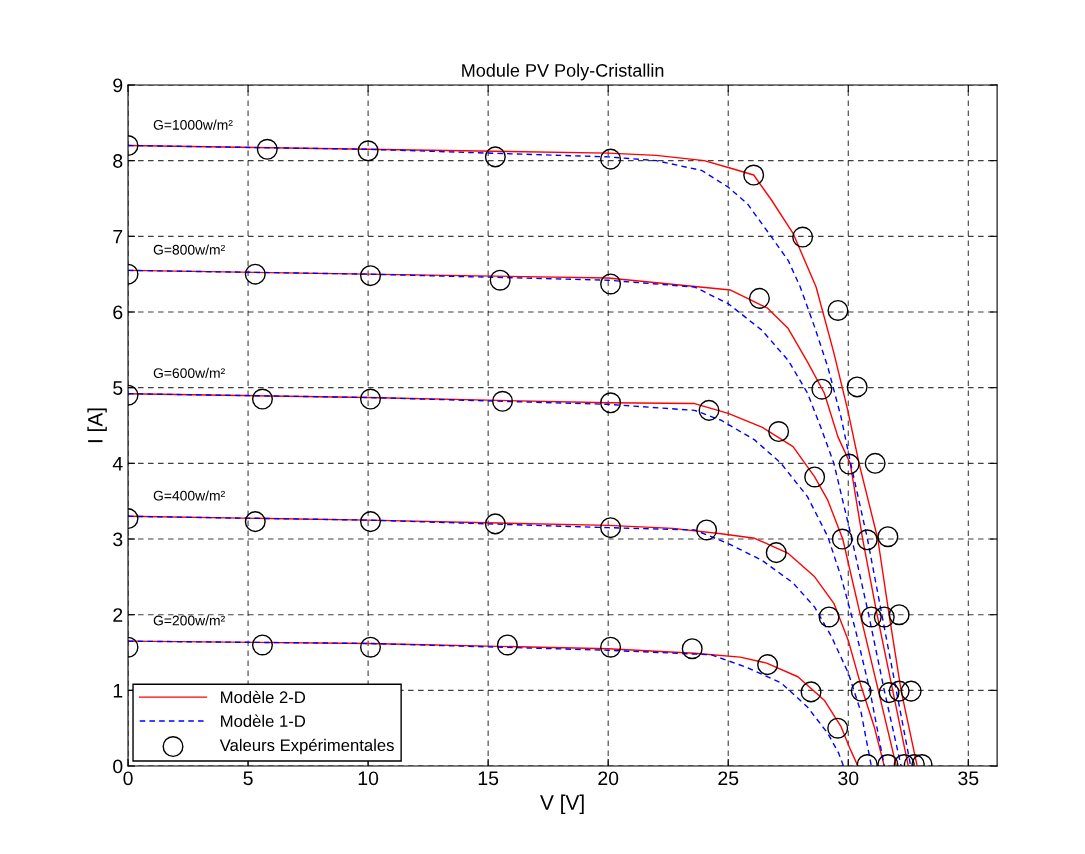 Image resolution: width=1085 pixels, height=854 pixels. Describe the element at coordinates (117, 464) in the screenshot. I see `y-tick-label: 4` at that location.